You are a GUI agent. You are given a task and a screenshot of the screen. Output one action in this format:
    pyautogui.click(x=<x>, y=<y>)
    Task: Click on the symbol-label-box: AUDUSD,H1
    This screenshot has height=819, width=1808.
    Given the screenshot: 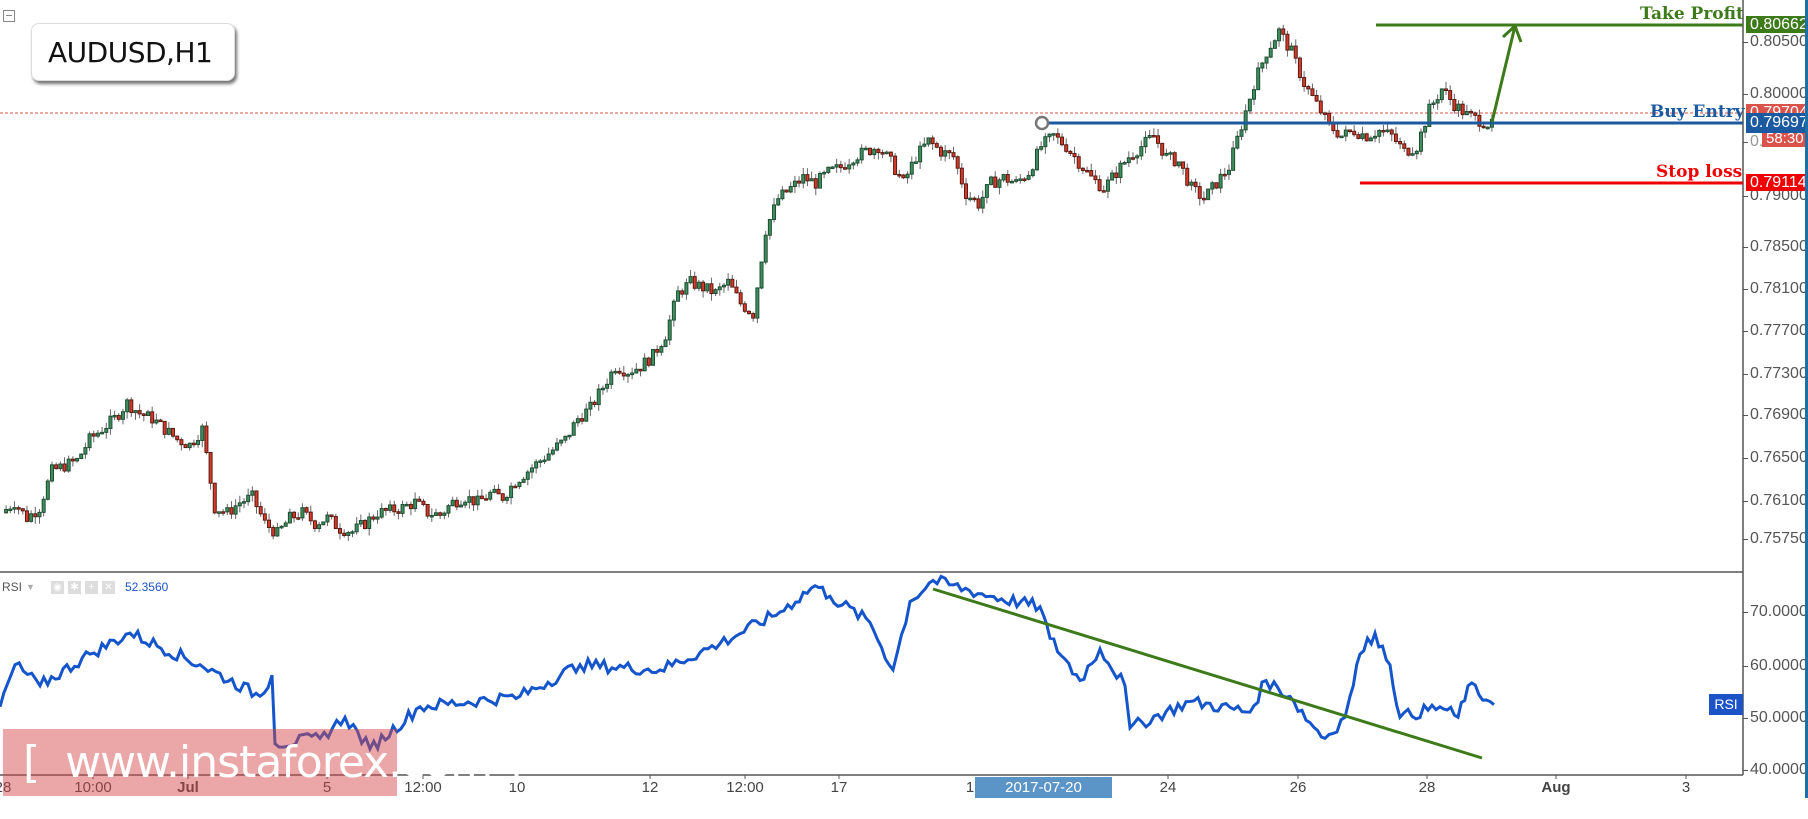 What is the action you would take?
    pyautogui.click(x=133, y=52)
    